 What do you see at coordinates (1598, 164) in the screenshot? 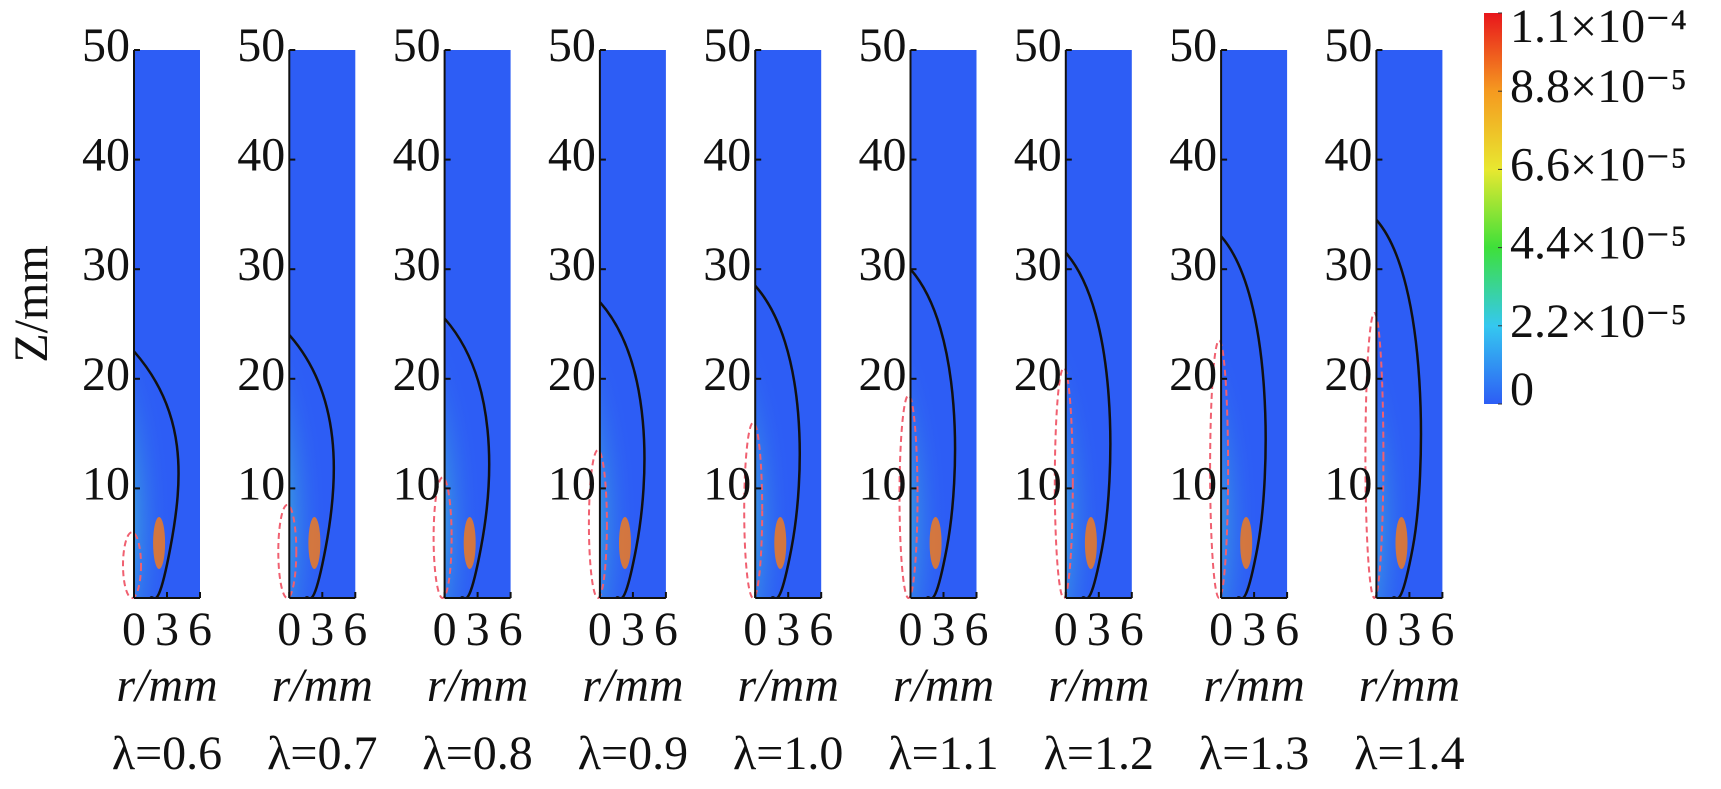
I see `colorbar-tick-label: 6.6×10⁻⁵` at bounding box center [1598, 164].